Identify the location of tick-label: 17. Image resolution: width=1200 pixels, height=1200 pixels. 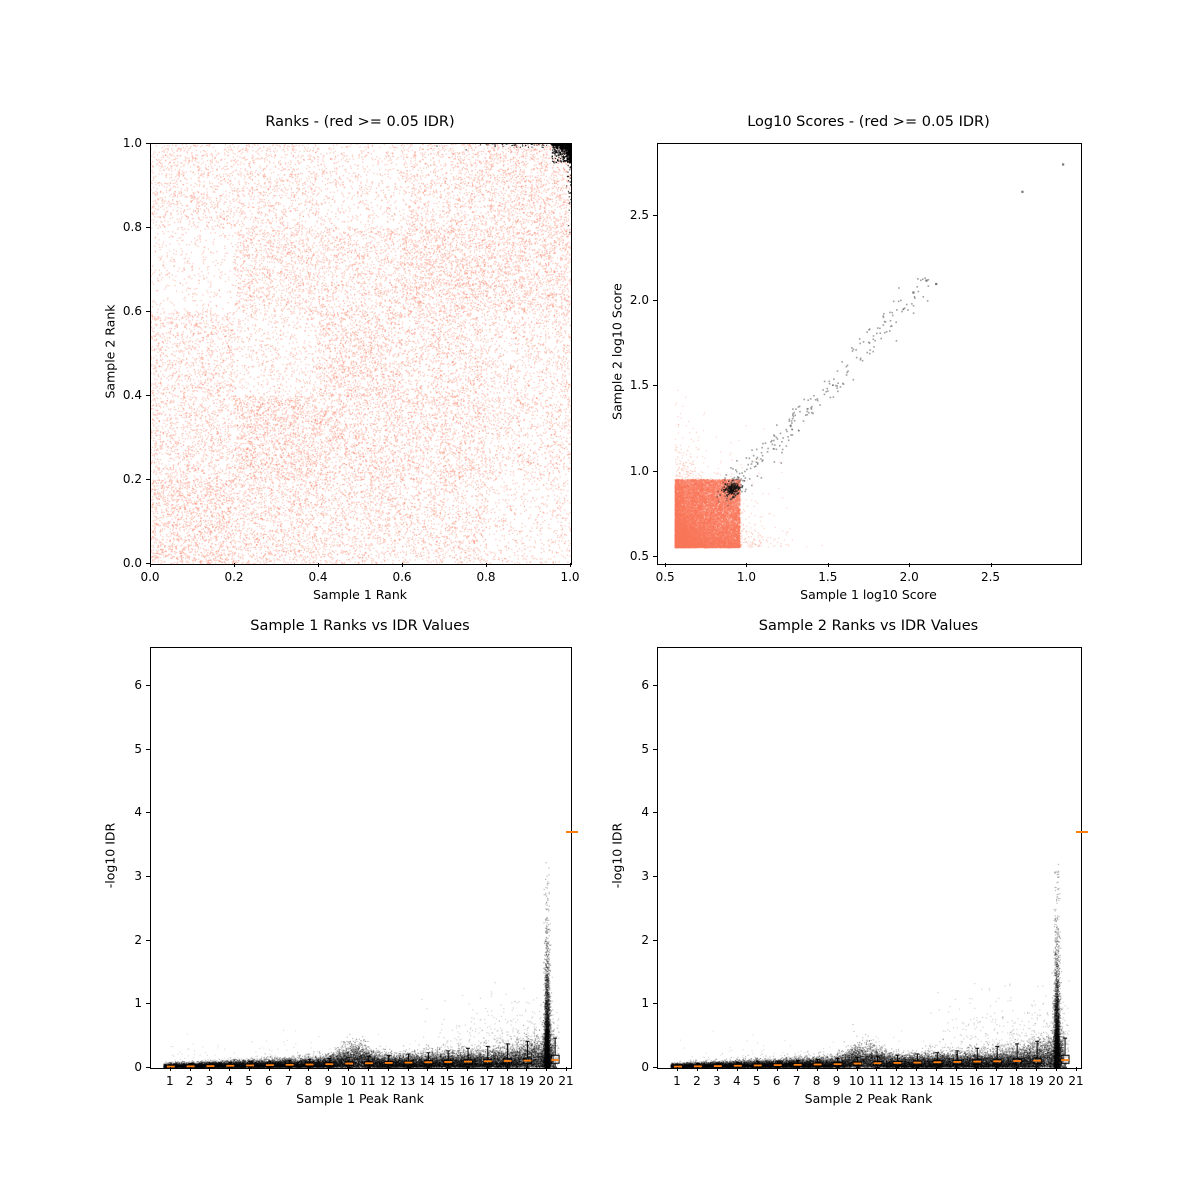
(487, 1081).